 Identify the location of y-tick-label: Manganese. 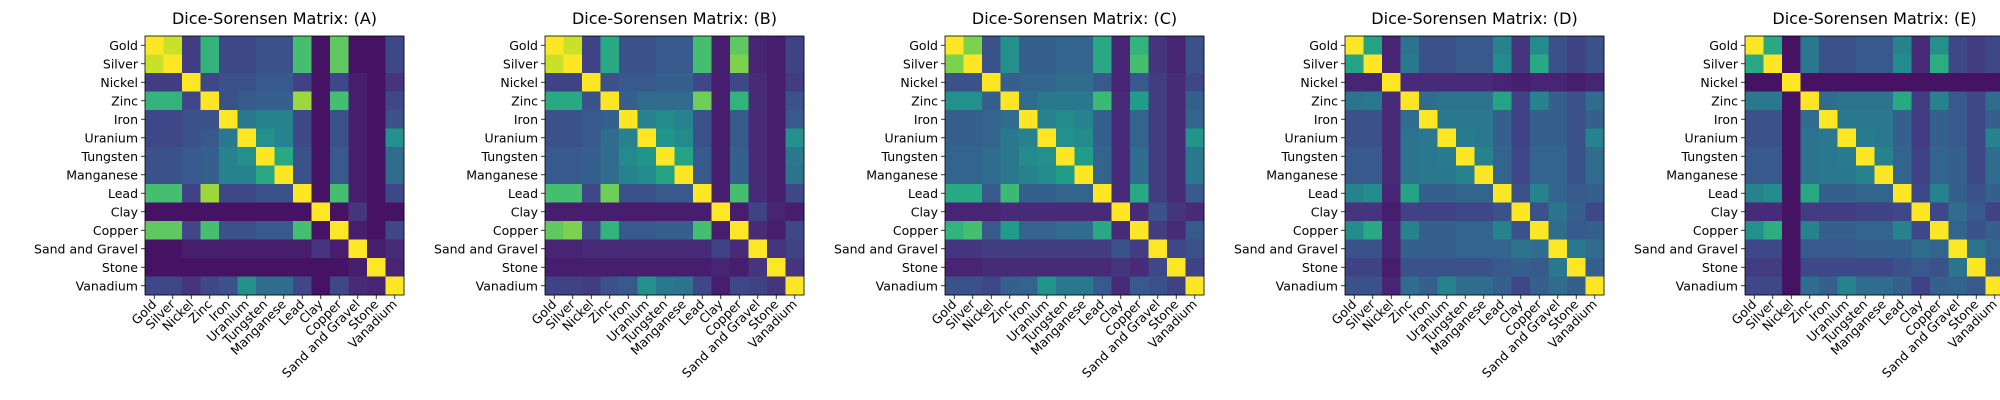
(1302, 174).